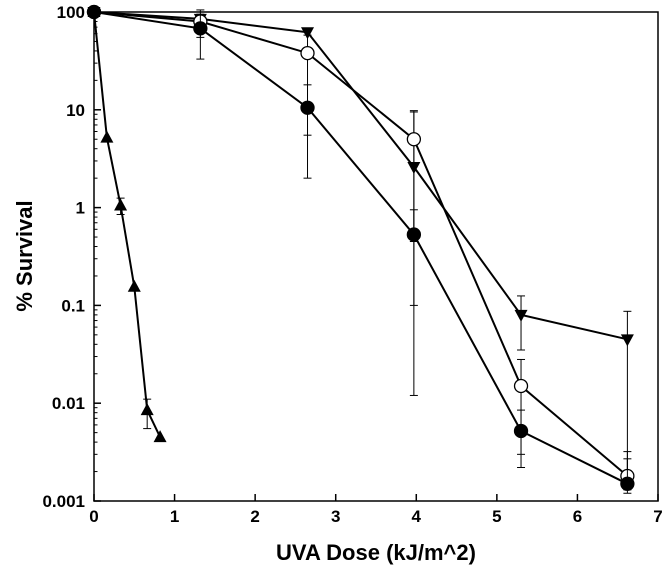 The image size is (671, 565). Describe the element at coordinates (63, 501) in the screenshot. I see `y-tick-label: 0.001` at that location.